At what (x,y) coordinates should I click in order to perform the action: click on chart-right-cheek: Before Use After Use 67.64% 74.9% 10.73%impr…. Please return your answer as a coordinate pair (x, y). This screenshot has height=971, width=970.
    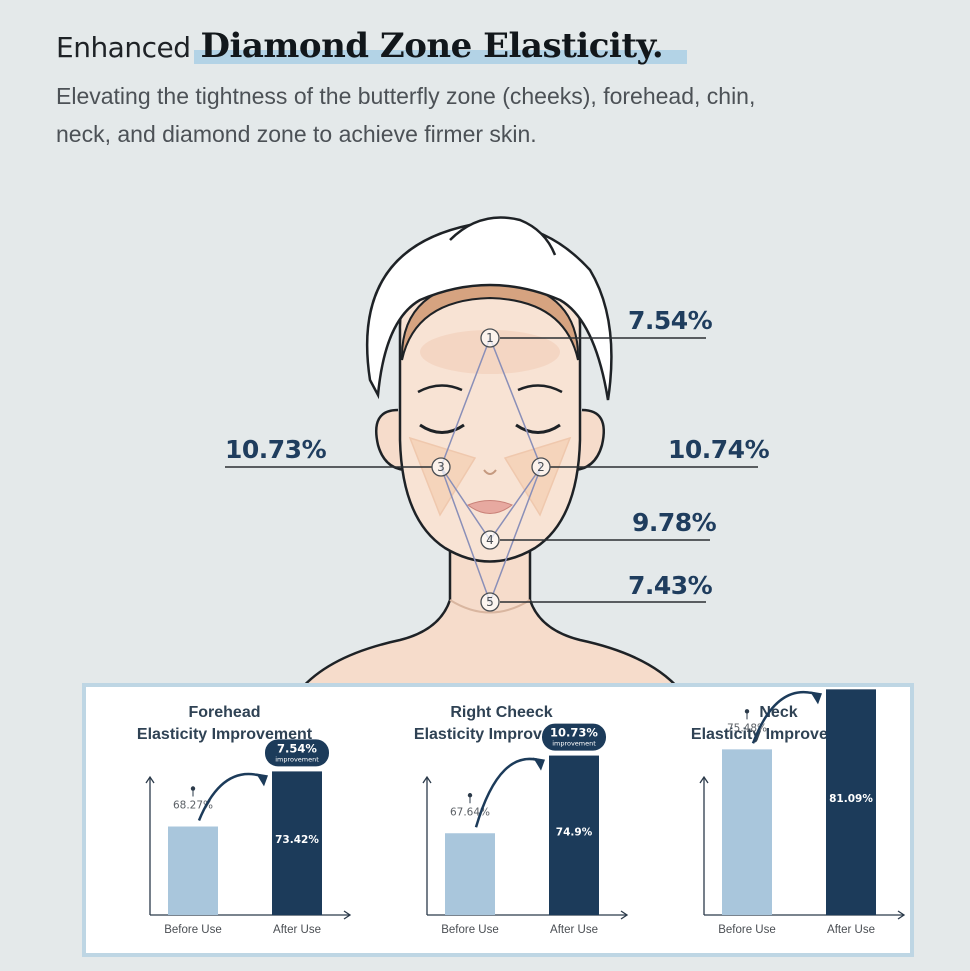
    Looking at the image, I should click on (525, 829).